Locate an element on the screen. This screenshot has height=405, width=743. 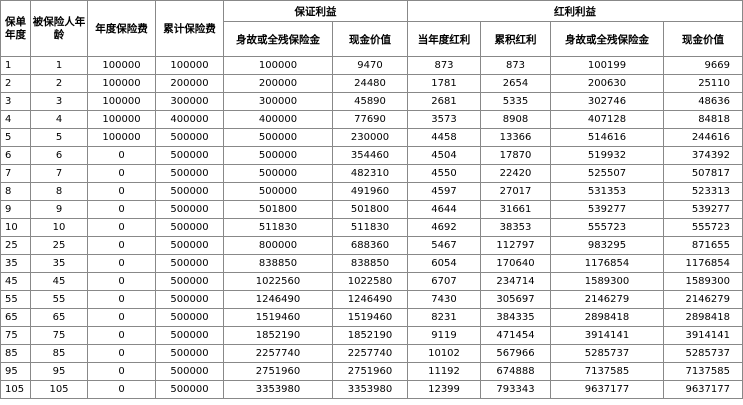
table-cell: 688360 is located at coordinates (370, 245).